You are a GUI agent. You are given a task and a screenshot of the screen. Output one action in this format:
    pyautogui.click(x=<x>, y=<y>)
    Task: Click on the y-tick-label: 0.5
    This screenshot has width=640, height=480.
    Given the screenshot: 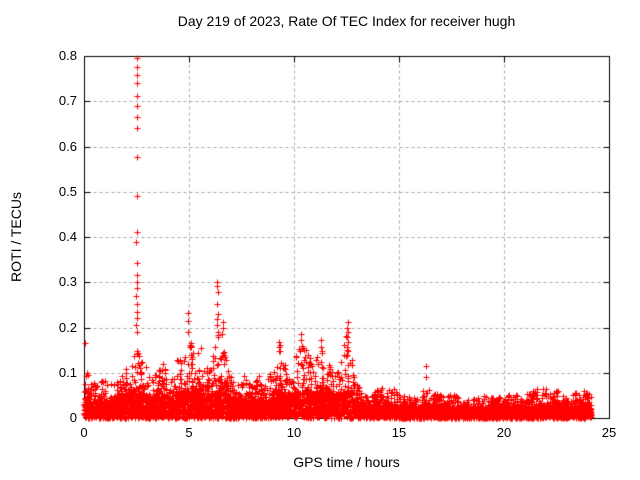 What is the action you would take?
    pyautogui.click(x=67, y=191)
    